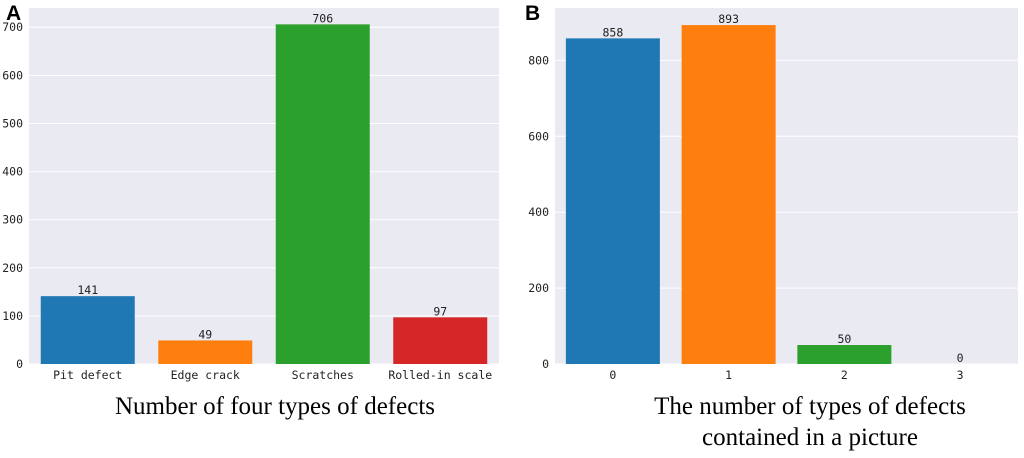  I want to click on bar-rolled-in-scale, so click(440, 340).